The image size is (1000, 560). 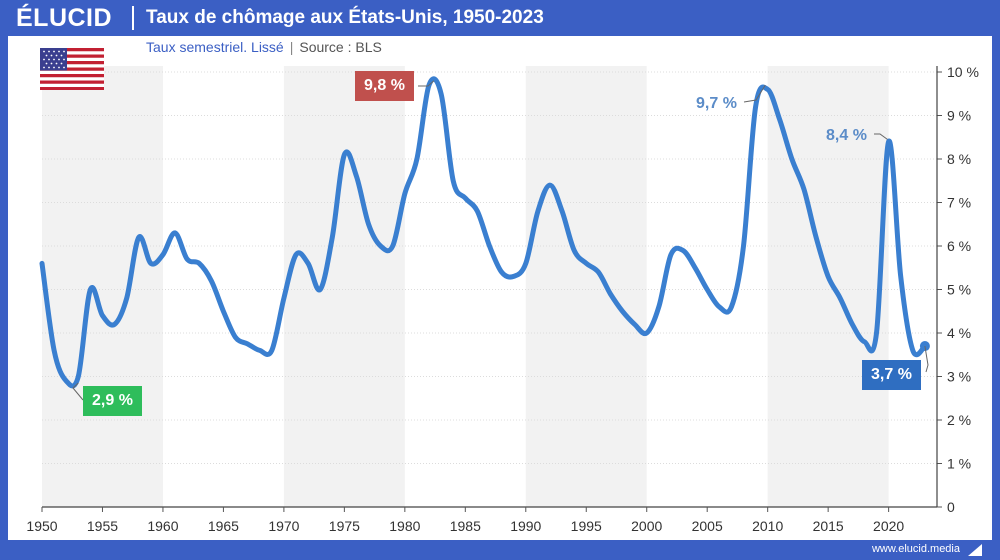 What do you see at coordinates (586, 526) in the screenshot?
I see `x-tick-label: 1995` at bounding box center [586, 526].